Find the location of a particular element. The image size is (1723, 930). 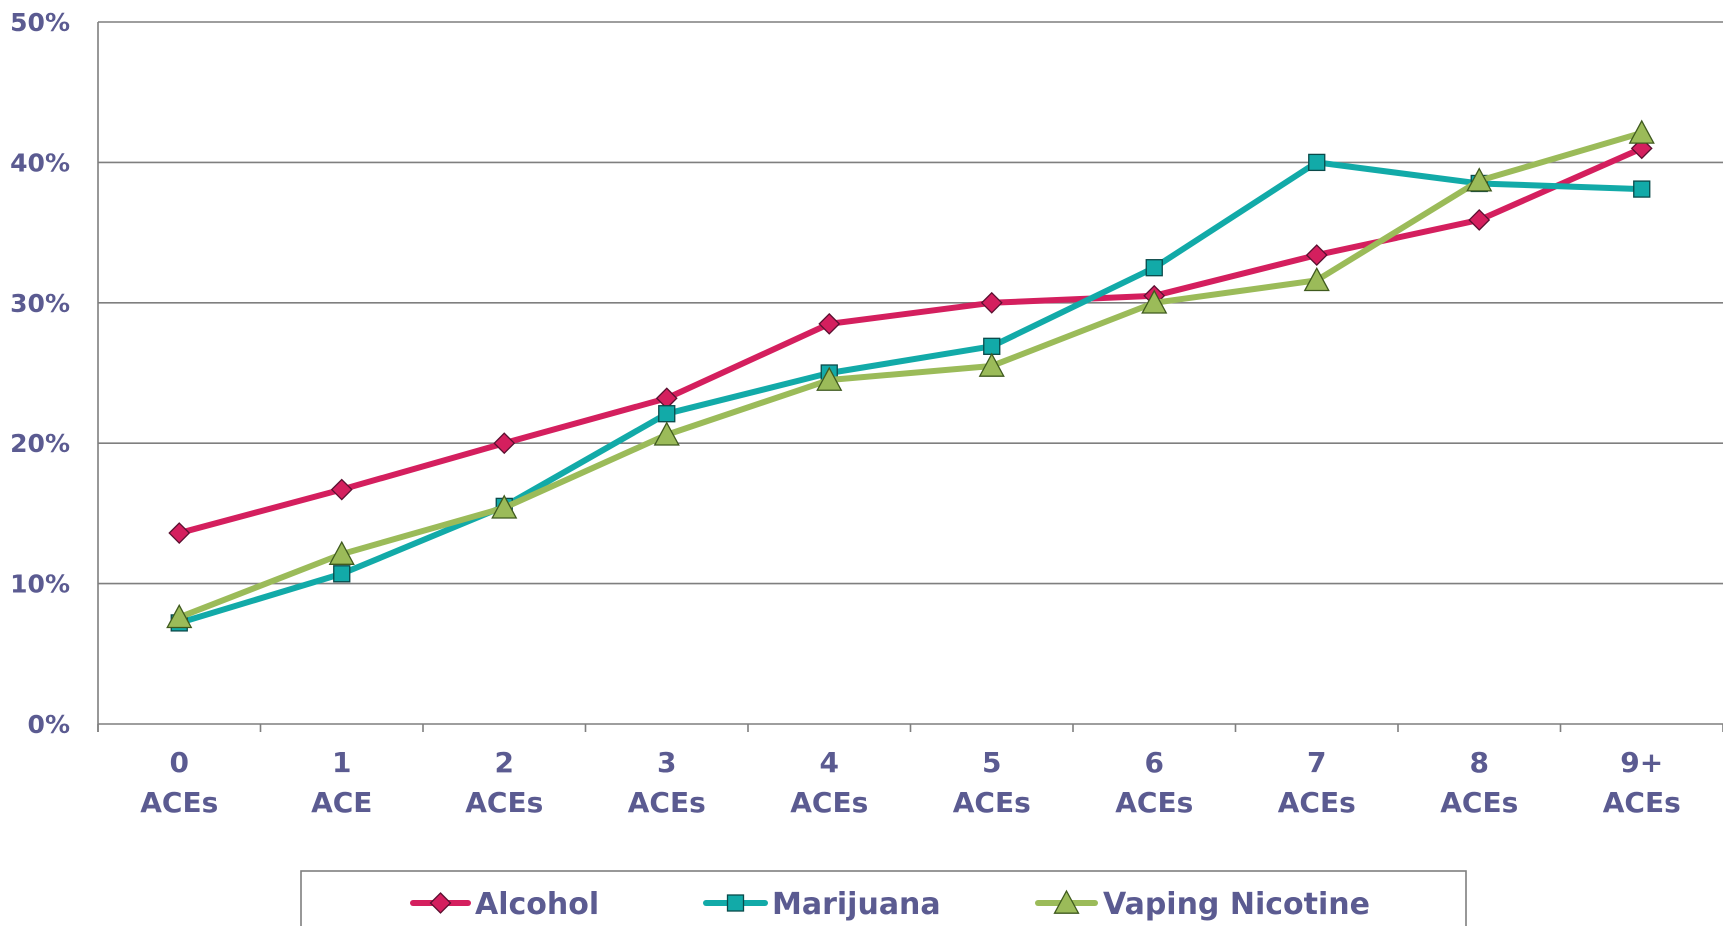

legend: Alcohol Marijuana Vaping Nicotine is located at coordinates (883, 900).